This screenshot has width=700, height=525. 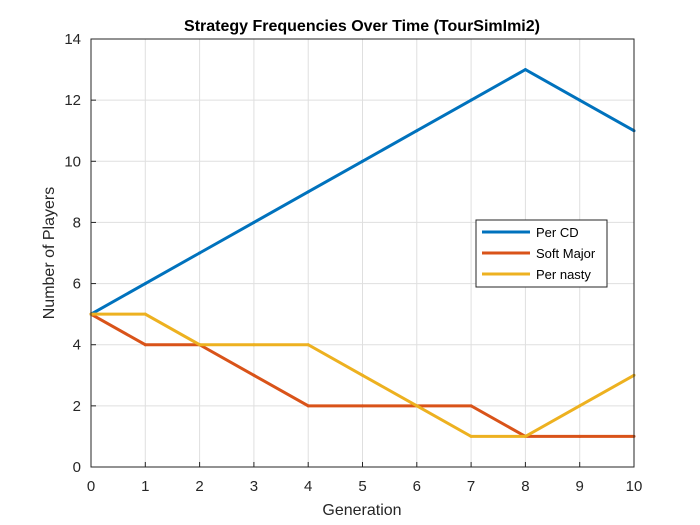 I want to click on x-axis-label: Generation, so click(x=361, y=510).